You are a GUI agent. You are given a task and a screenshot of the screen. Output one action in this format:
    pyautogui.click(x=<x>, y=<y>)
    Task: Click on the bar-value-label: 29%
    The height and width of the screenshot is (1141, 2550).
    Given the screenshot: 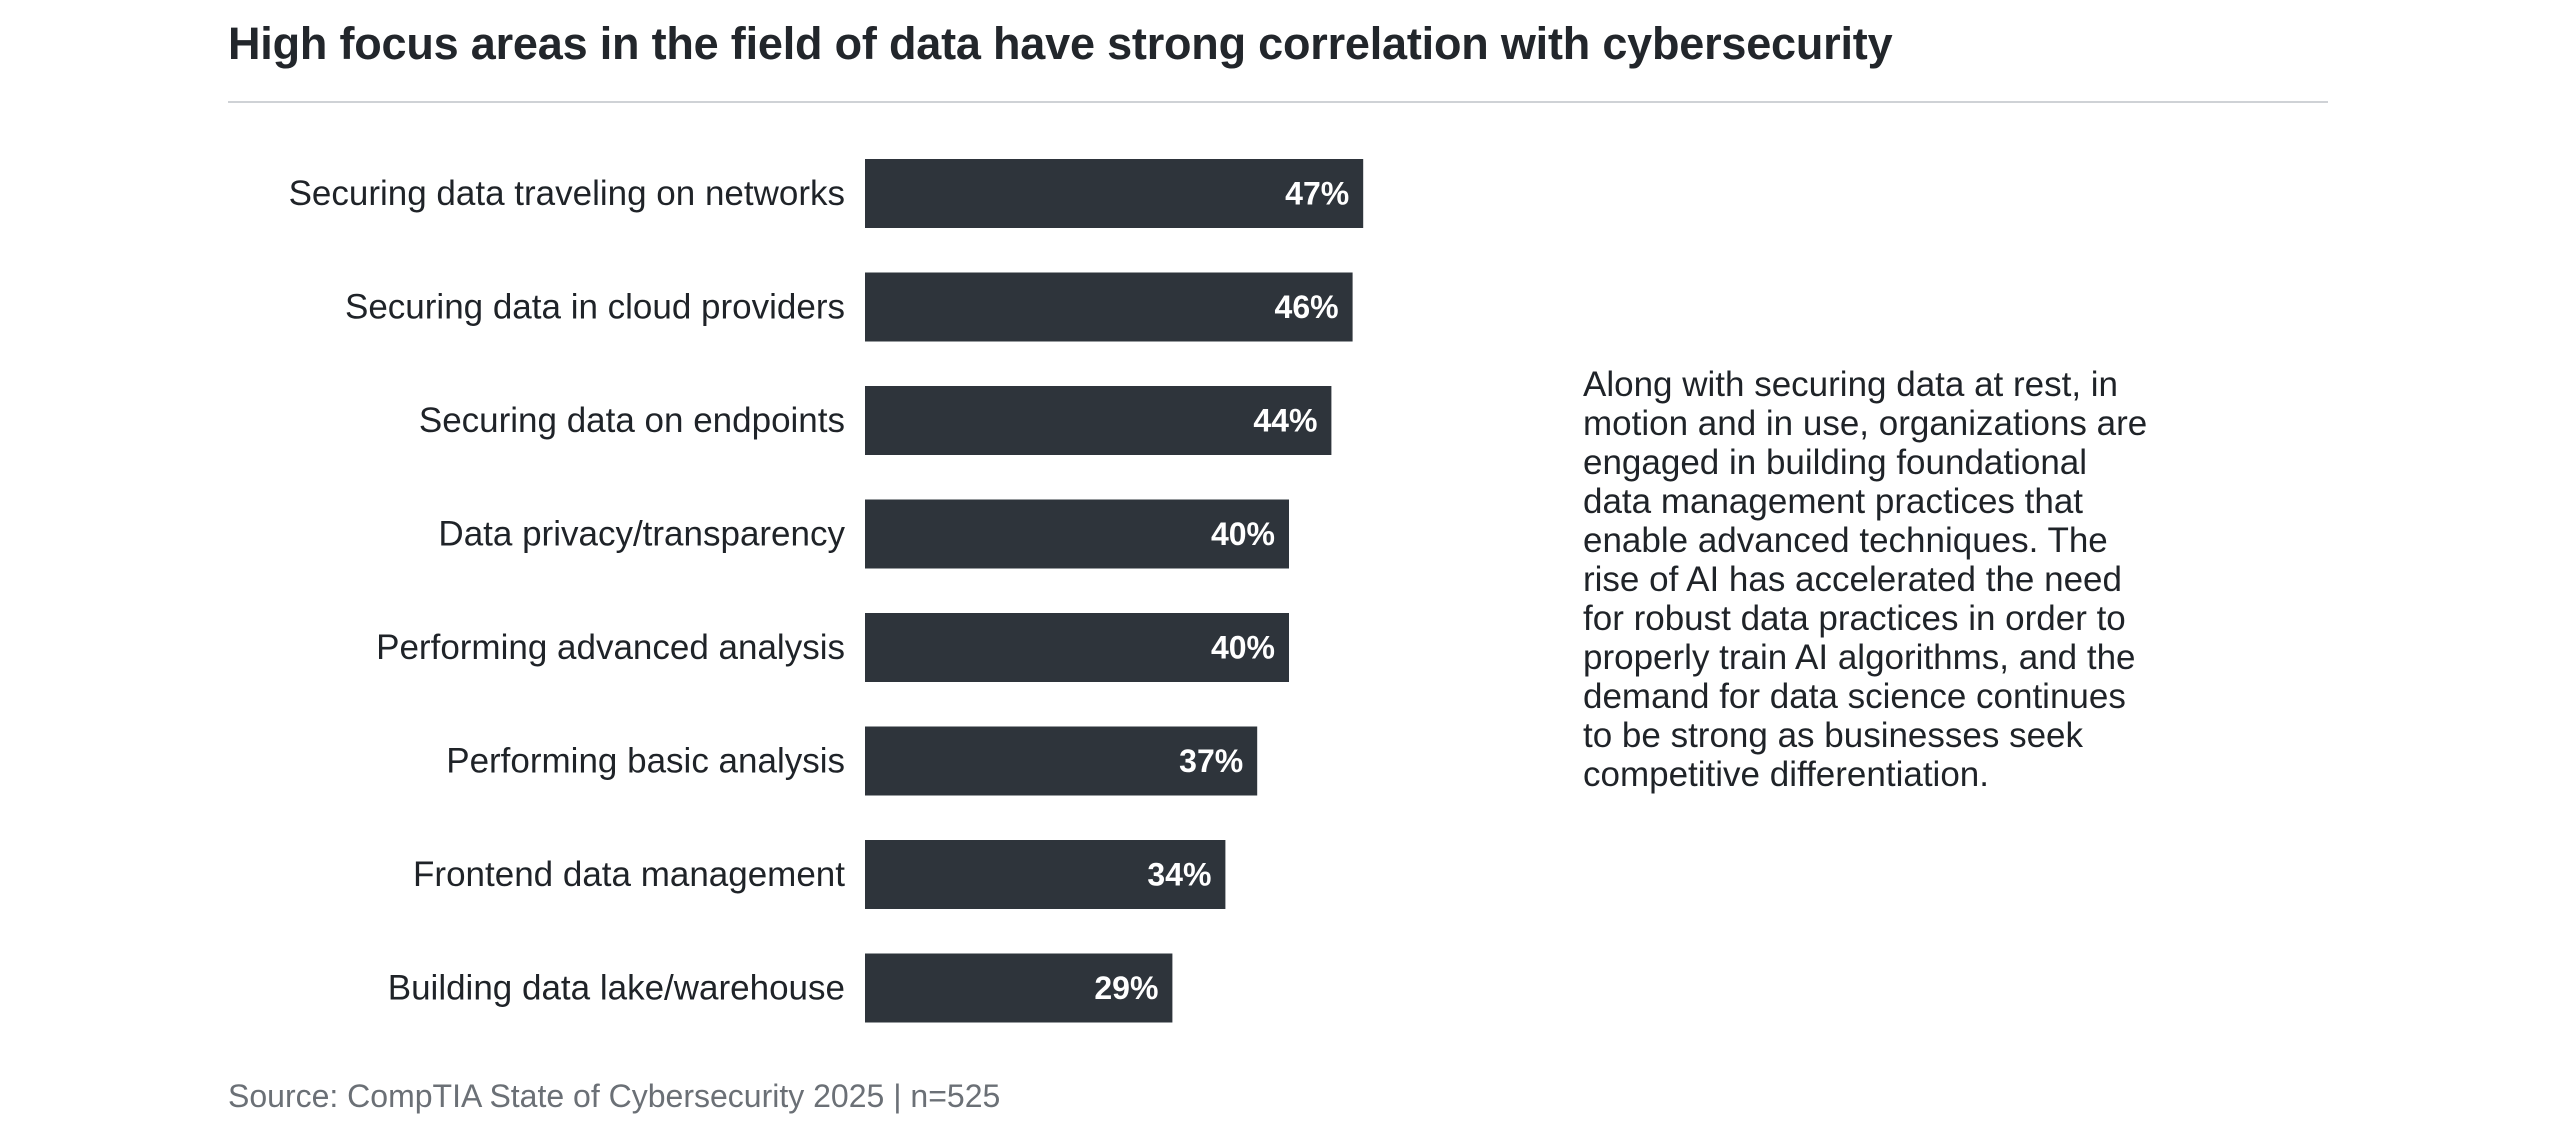 What is the action you would take?
    pyautogui.click(x=1126, y=988)
    